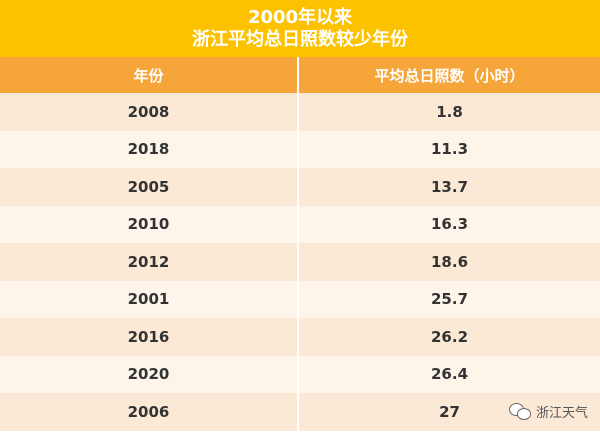  I want to click on wechat-icon, so click(519, 411).